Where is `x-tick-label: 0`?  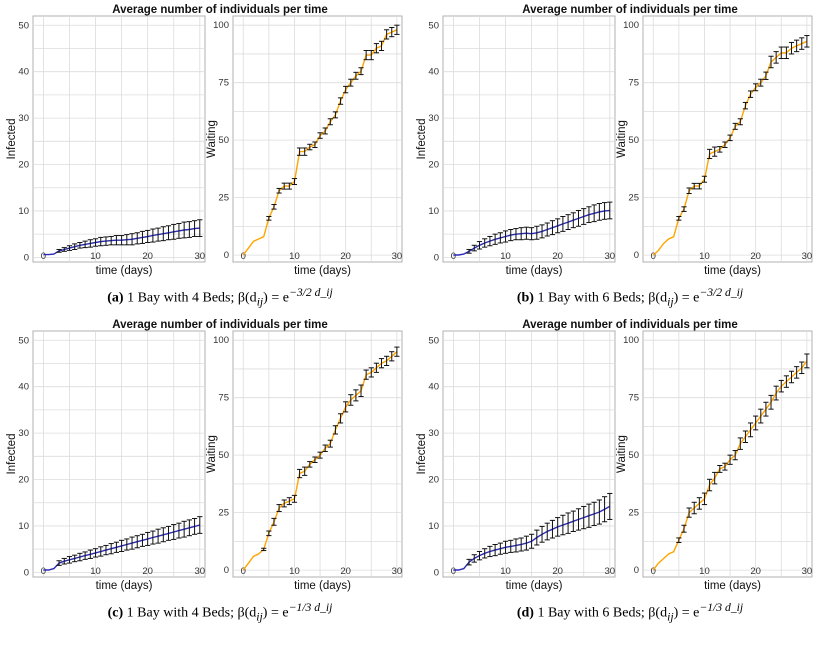 x-tick-label: 0 is located at coordinates (43, 571).